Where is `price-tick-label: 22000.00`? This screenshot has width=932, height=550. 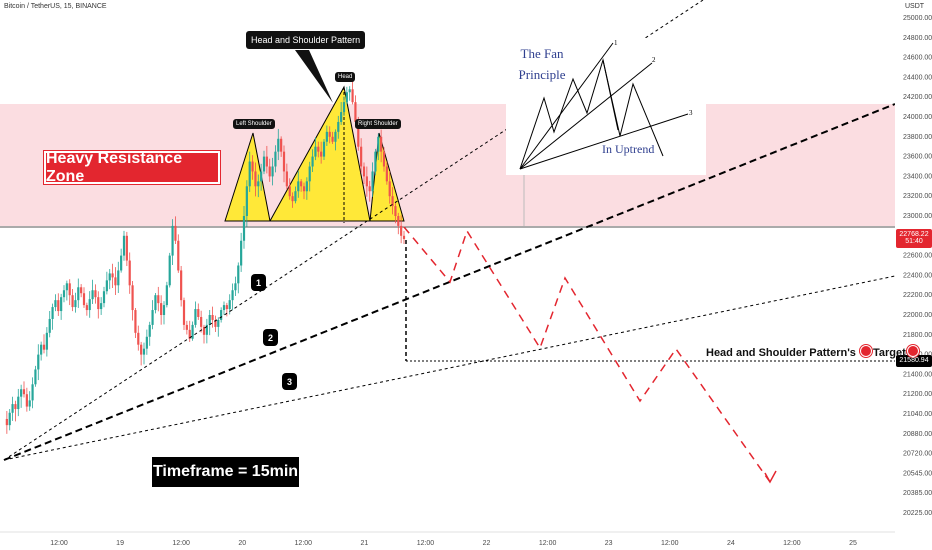
price-tick-label: 22000.00 is located at coordinates (917, 315).